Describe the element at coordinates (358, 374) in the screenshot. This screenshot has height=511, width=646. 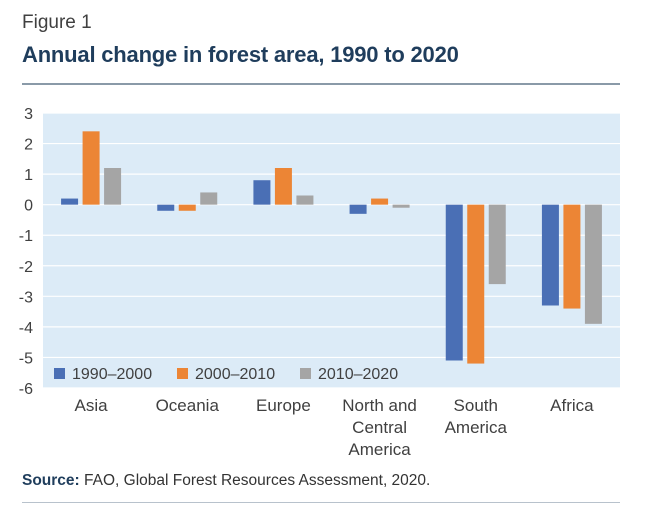
I see `legend-label: 2010–2020` at that location.